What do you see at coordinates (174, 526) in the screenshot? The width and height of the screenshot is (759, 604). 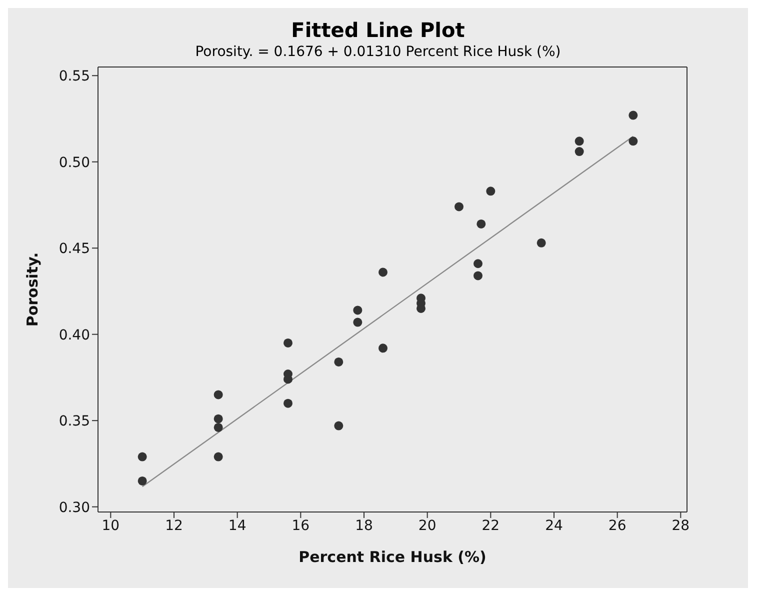 I see `x-tick-label: 12` at bounding box center [174, 526].